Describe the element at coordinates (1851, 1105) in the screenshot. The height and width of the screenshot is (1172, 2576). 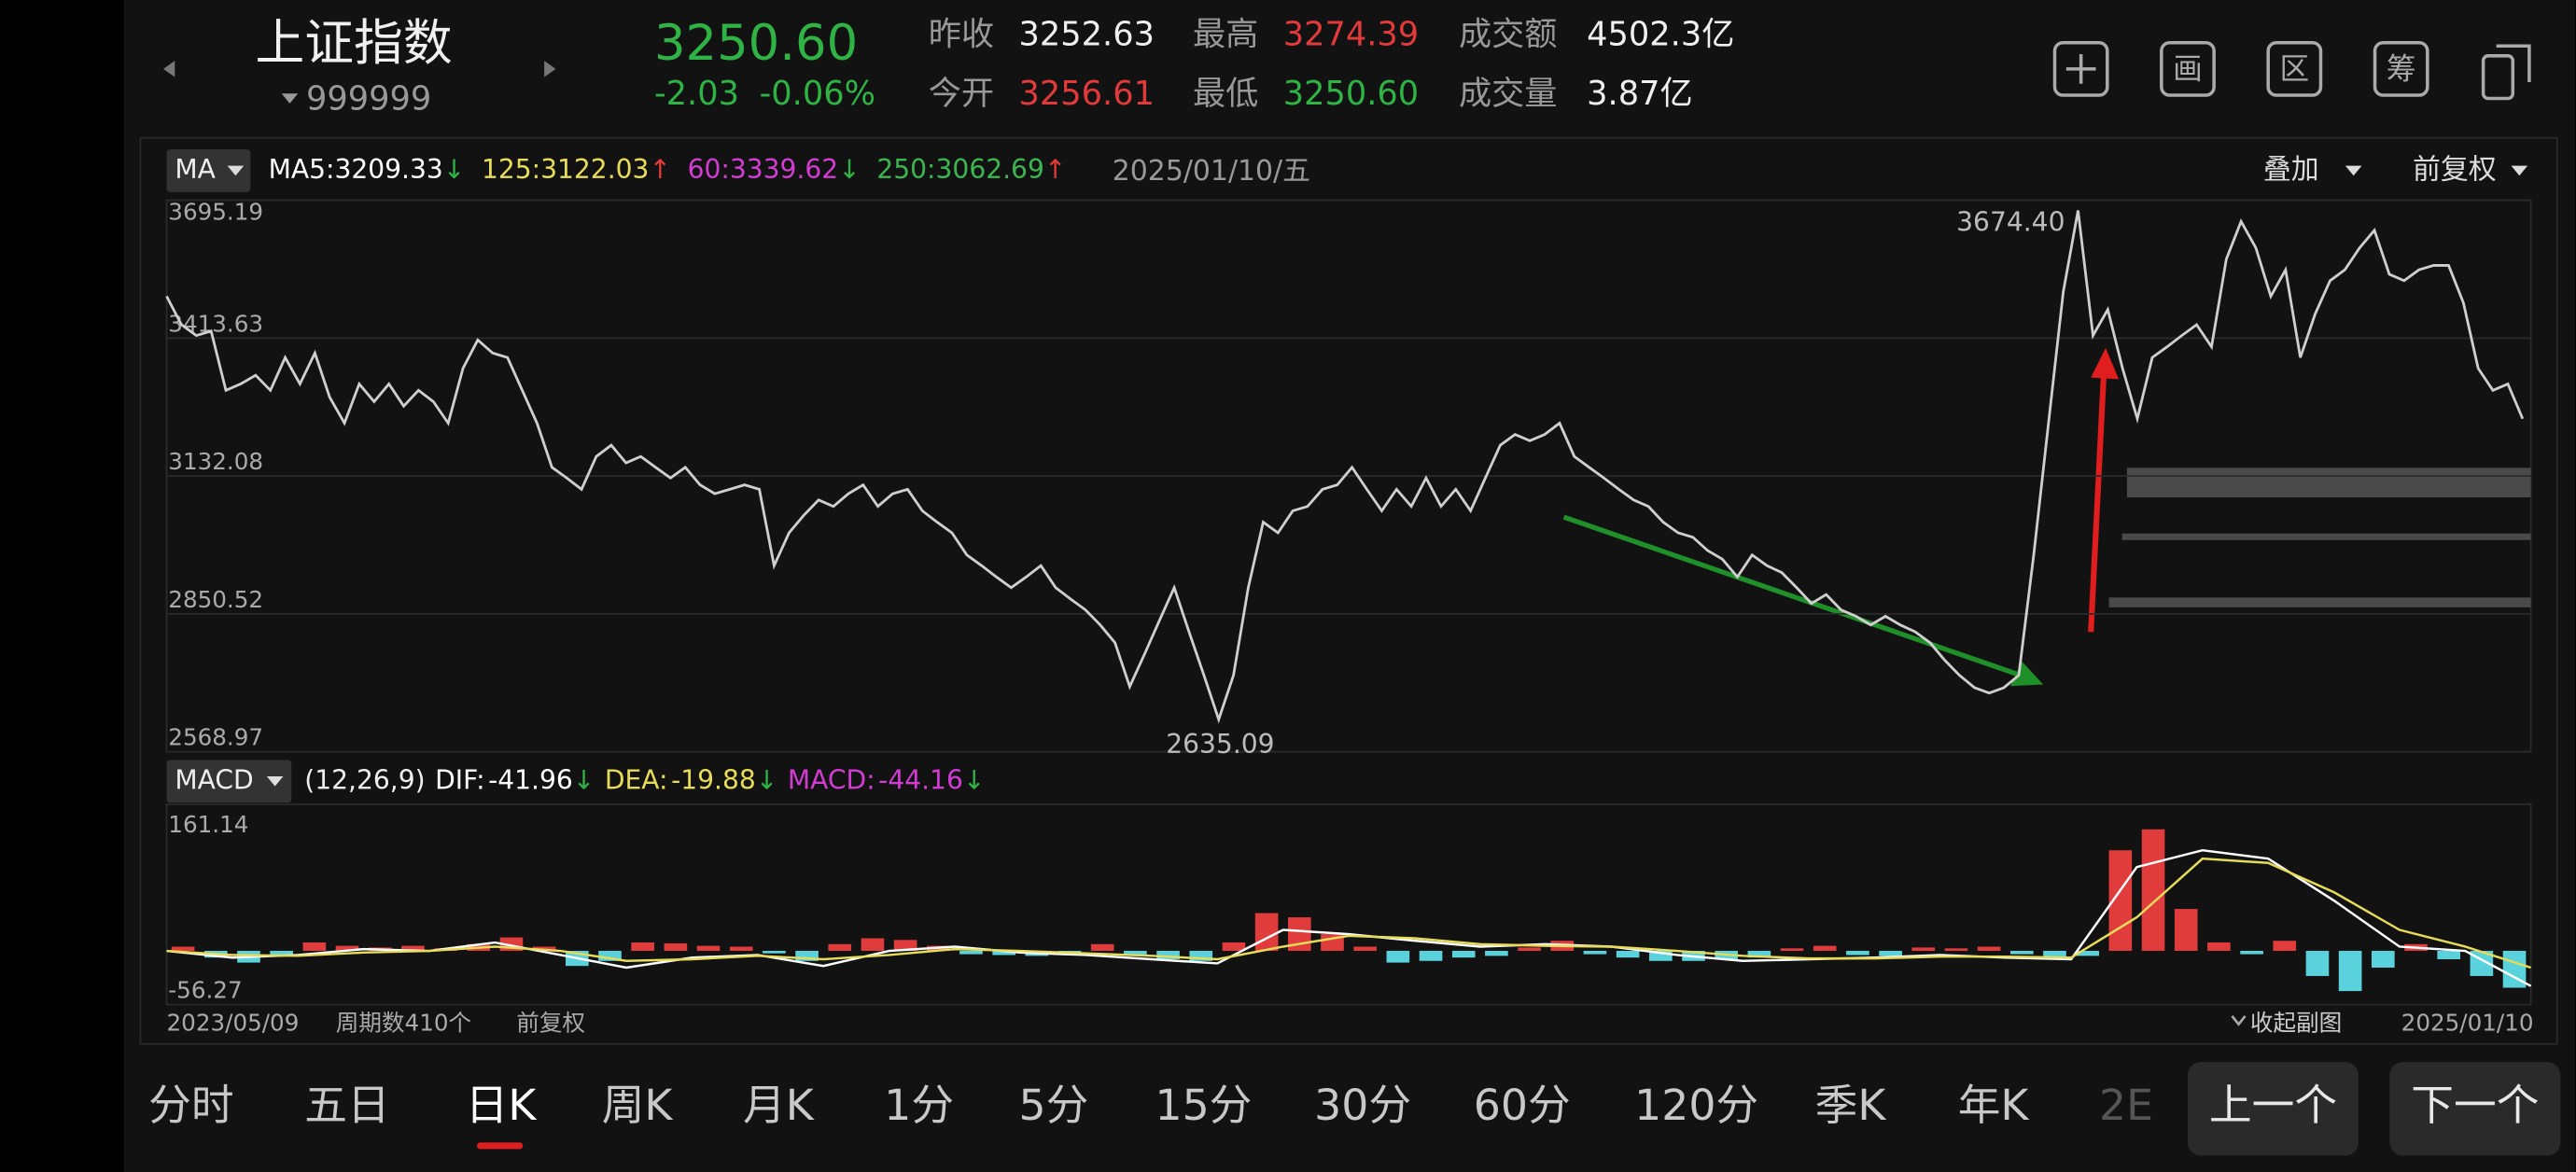
I see `period-tab: 季K` at that location.